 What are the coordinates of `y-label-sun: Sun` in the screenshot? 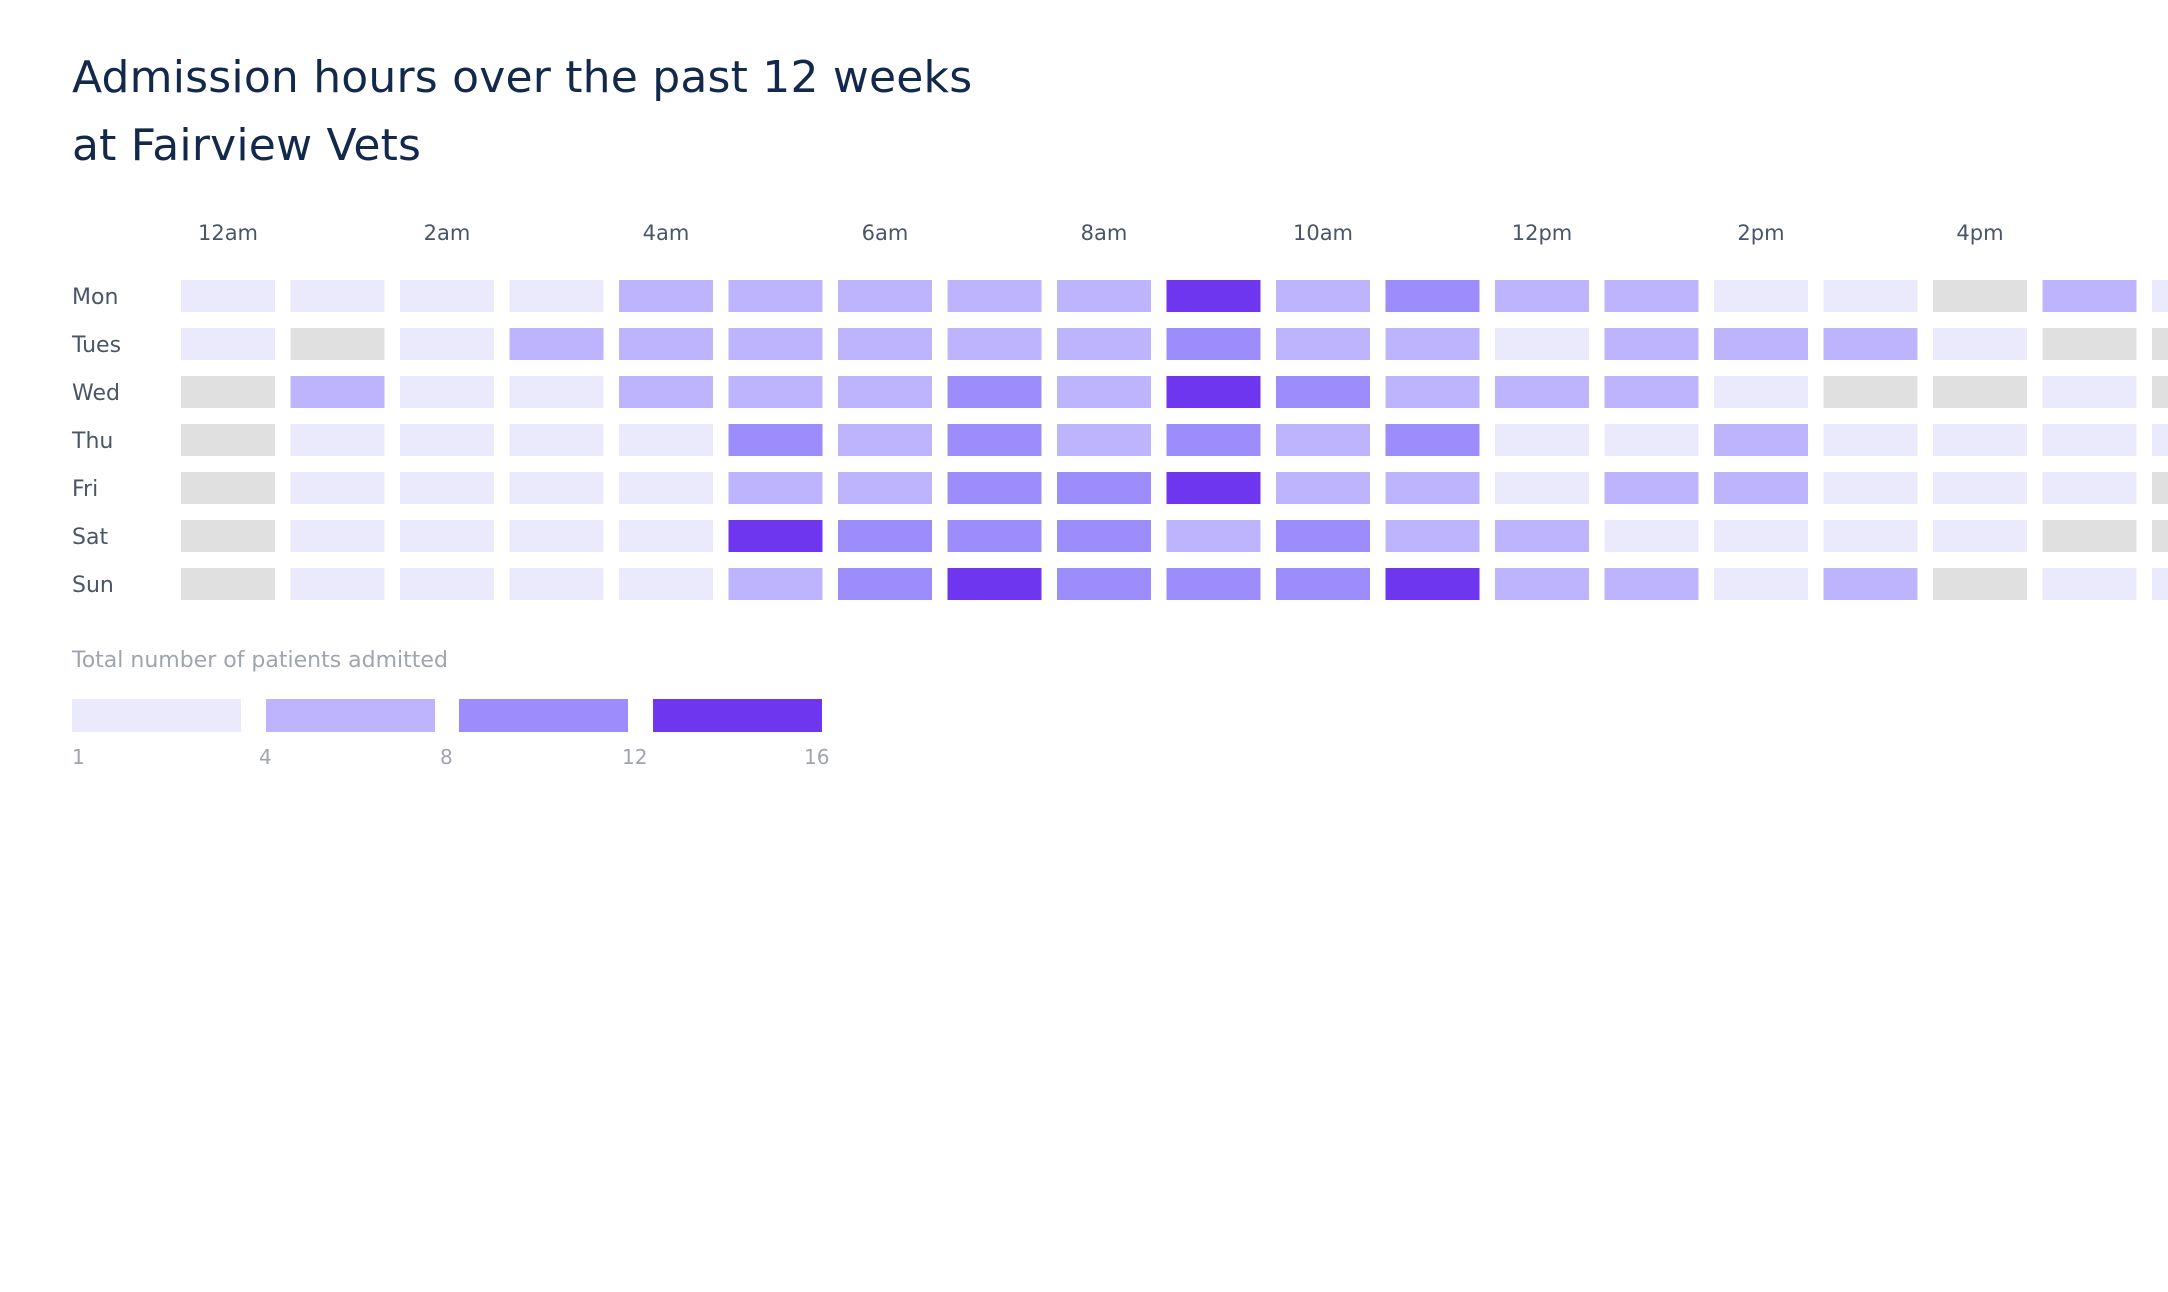 It's located at (93, 585).